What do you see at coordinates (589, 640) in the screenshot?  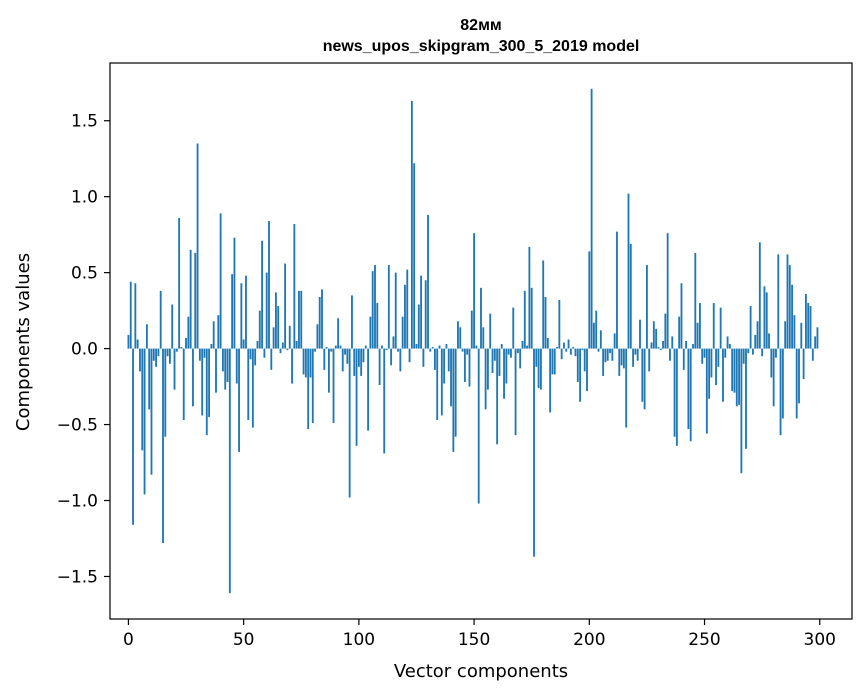 I see `x-tick-label: 200` at bounding box center [589, 640].